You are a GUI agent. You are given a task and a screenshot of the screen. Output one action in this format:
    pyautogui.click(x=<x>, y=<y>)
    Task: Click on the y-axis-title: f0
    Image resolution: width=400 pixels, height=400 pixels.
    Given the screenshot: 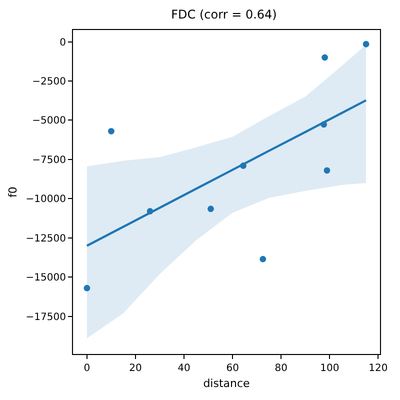 What is the action you would take?
    pyautogui.click(x=13, y=192)
    